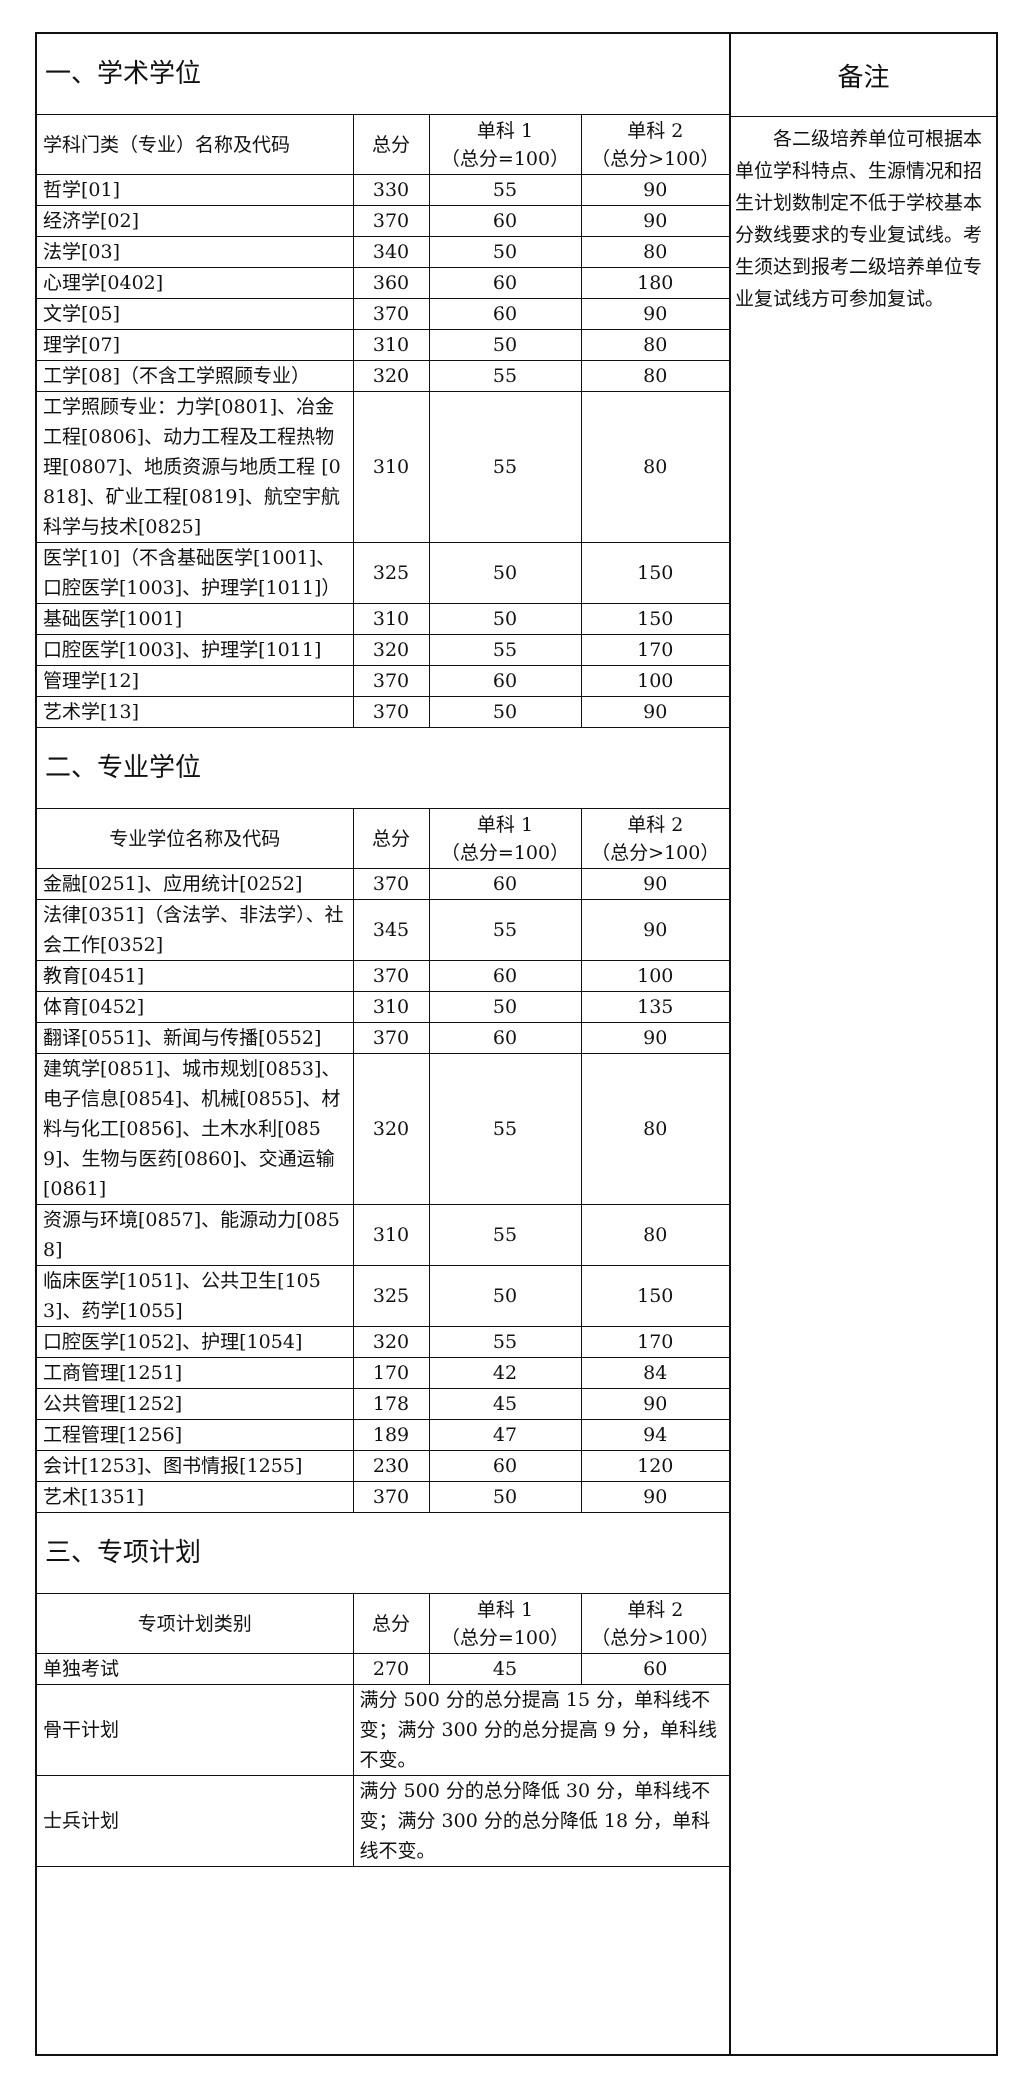  I want to click on row-name: 心理学[0402], so click(195, 283).